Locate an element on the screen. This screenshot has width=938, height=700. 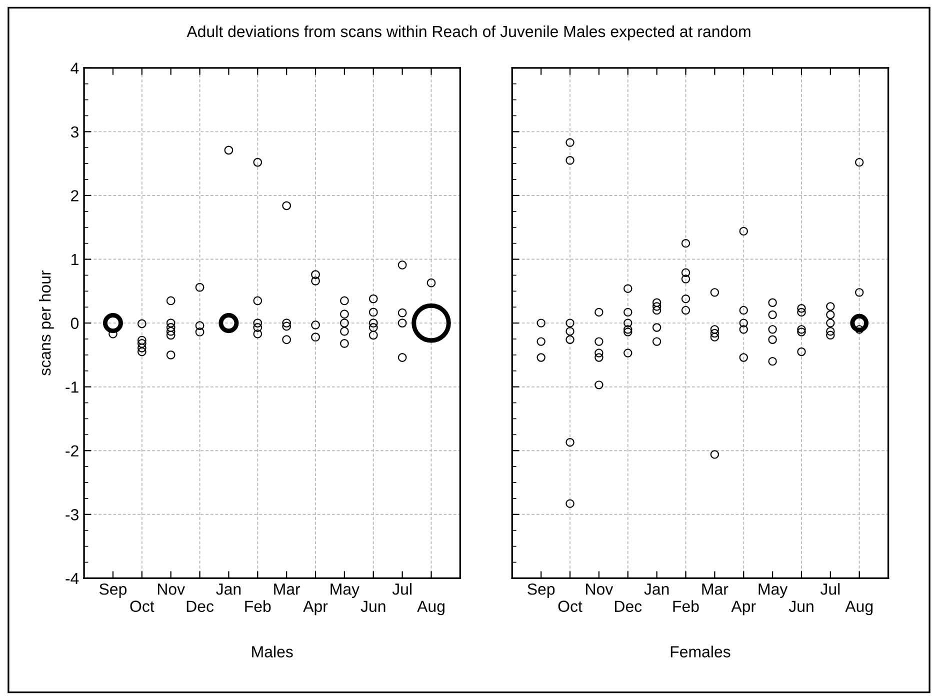
y-tick-label: 2 is located at coordinates (74, 196).